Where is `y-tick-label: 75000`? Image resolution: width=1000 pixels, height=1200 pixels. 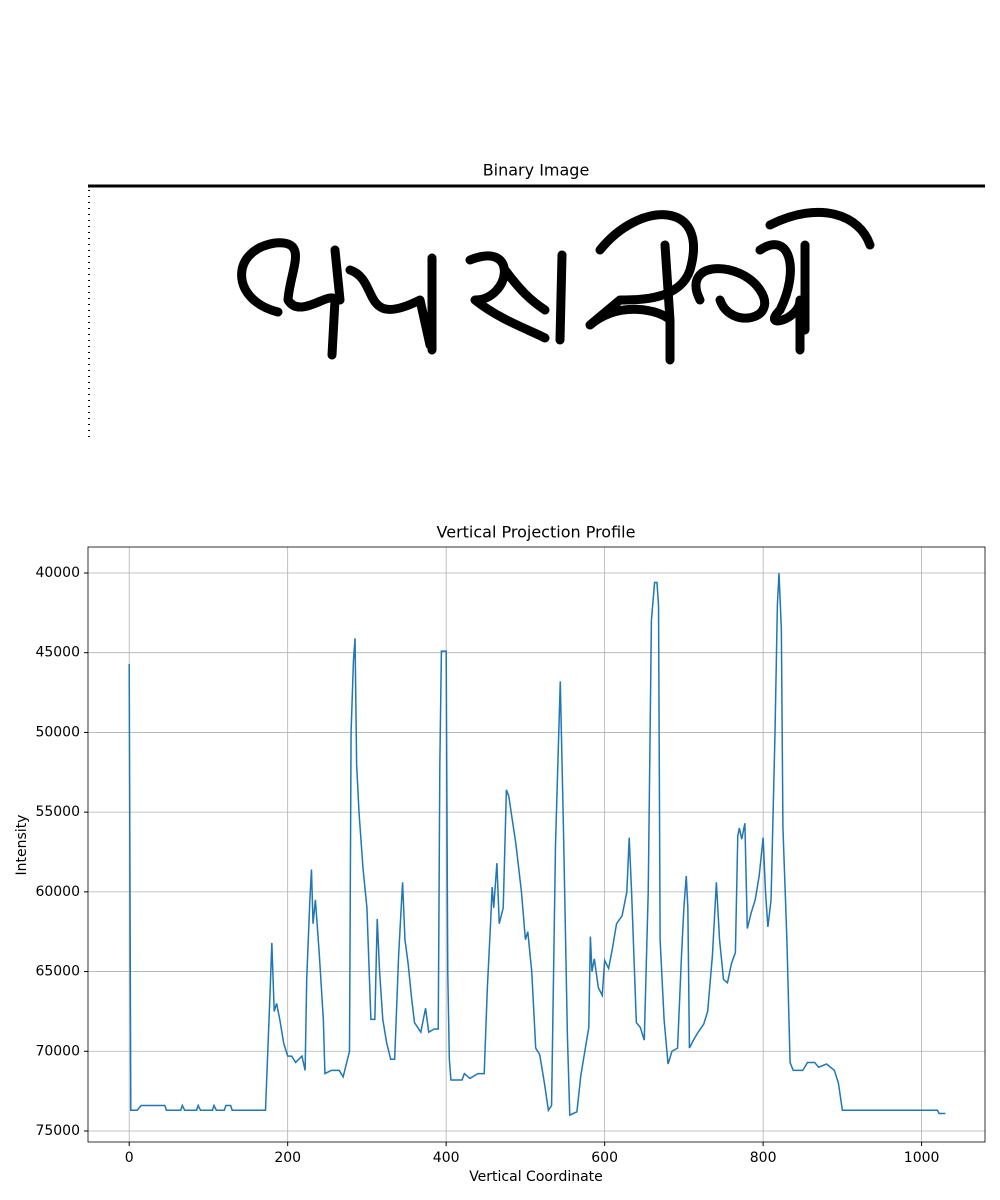
y-tick-label: 75000 is located at coordinates (57, 1131).